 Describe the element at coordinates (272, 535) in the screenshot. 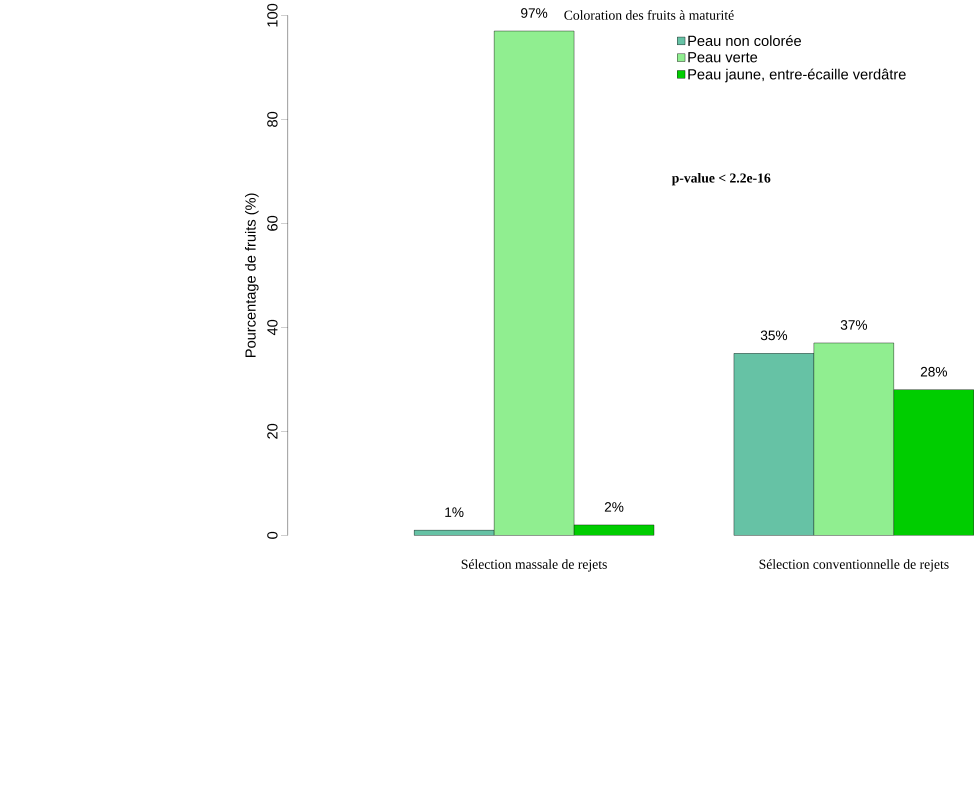

I see `y-tick-label: 0` at that location.